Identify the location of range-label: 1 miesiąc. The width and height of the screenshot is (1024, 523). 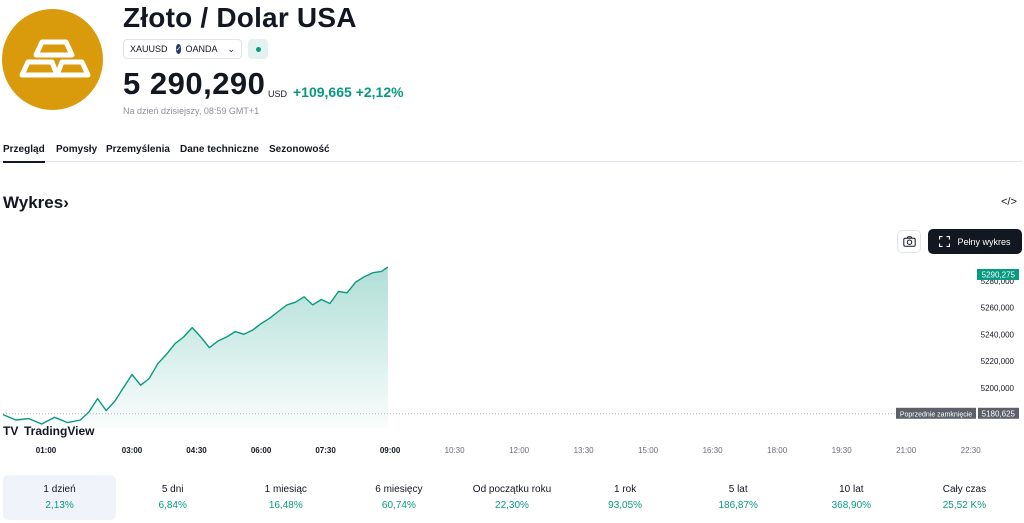
(285, 489).